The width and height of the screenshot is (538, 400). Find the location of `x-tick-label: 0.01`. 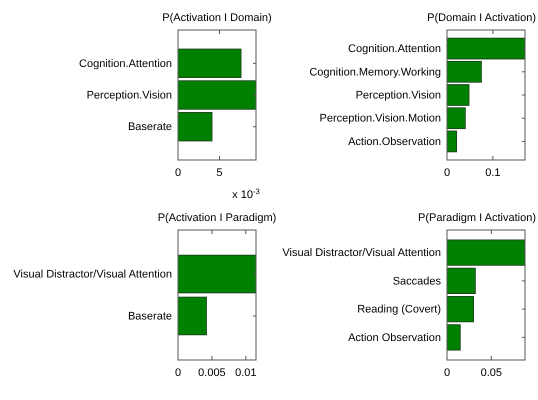

x-tick-label: 0.01 is located at coordinates (246, 372).